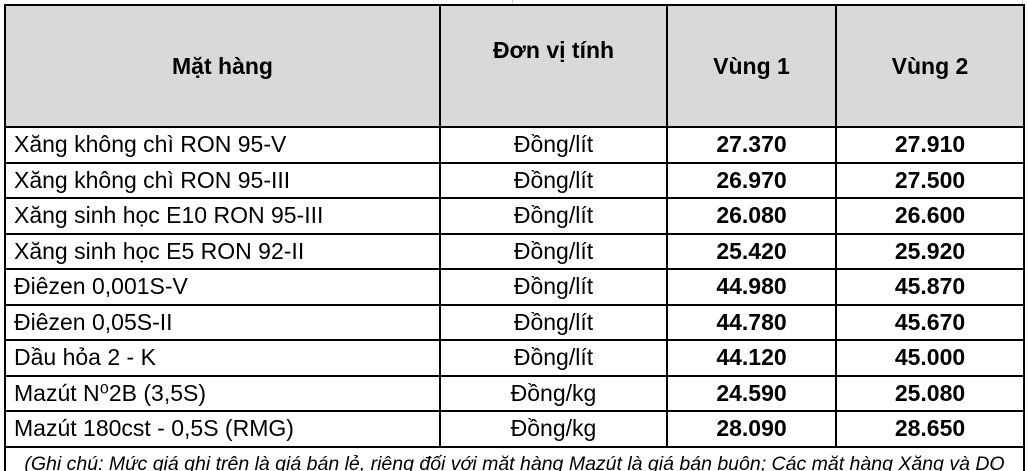 This screenshot has width=1028, height=471. I want to click on product-name-cell: Xăng sinh học E5 RON 92-II, so click(222, 251).